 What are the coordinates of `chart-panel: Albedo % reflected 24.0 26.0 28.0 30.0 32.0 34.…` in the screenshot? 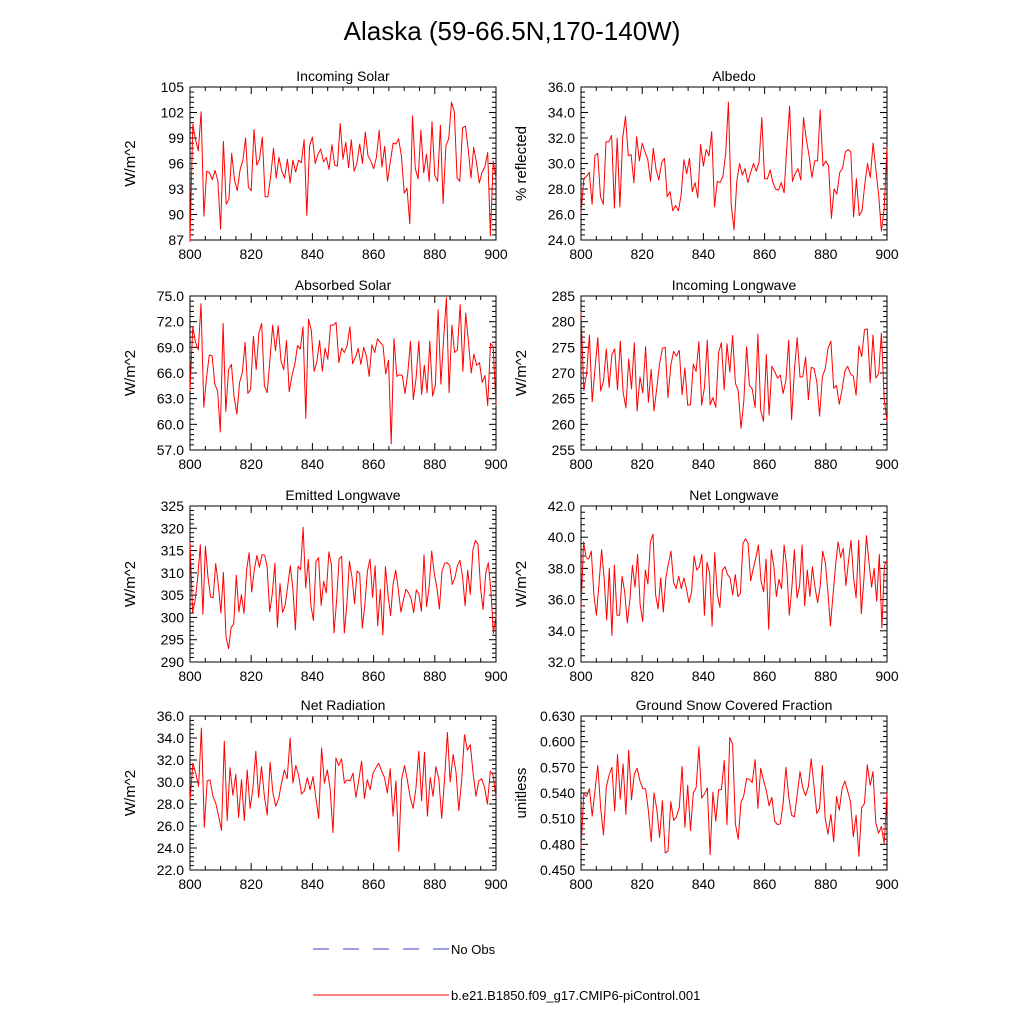 It's located at (706, 165).